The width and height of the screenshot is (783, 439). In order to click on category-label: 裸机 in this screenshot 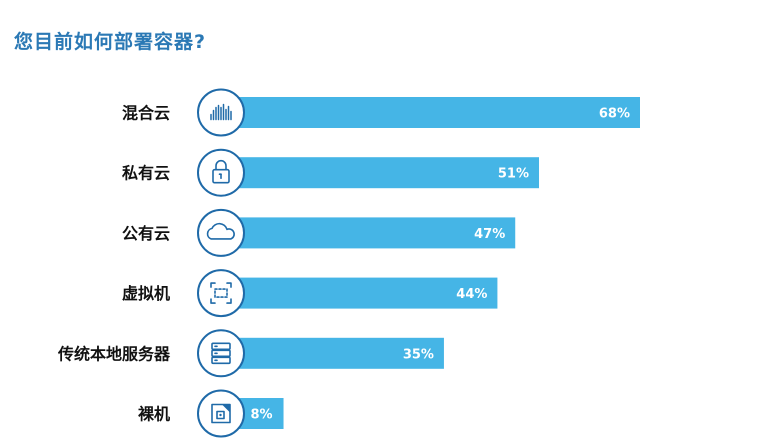, I will do `click(154, 414)`.